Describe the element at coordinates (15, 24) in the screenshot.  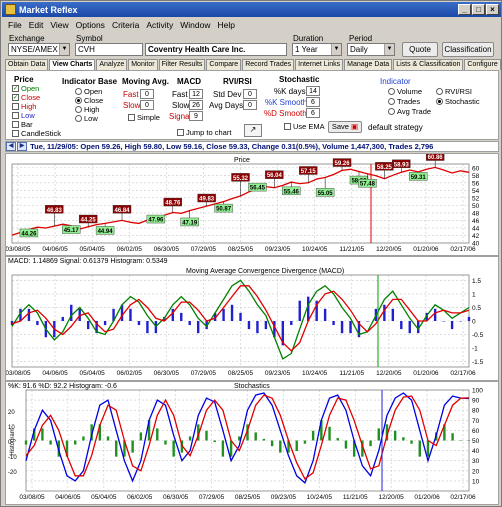
I see `menu-file: File` at that location.